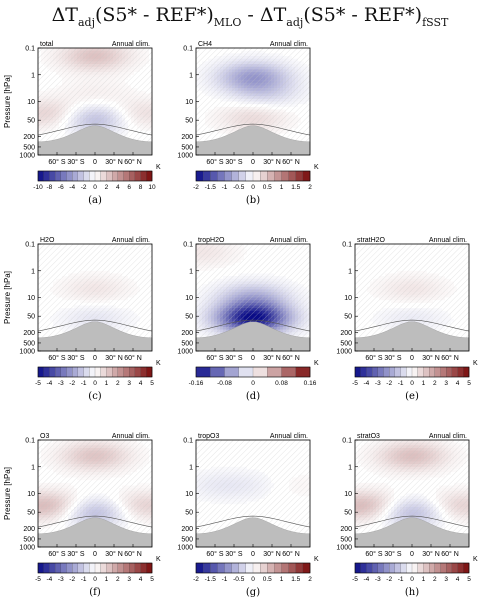  What do you see at coordinates (141, 187) in the screenshot?
I see `colorbar-tick-label: 8` at bounding box center [141, 187].